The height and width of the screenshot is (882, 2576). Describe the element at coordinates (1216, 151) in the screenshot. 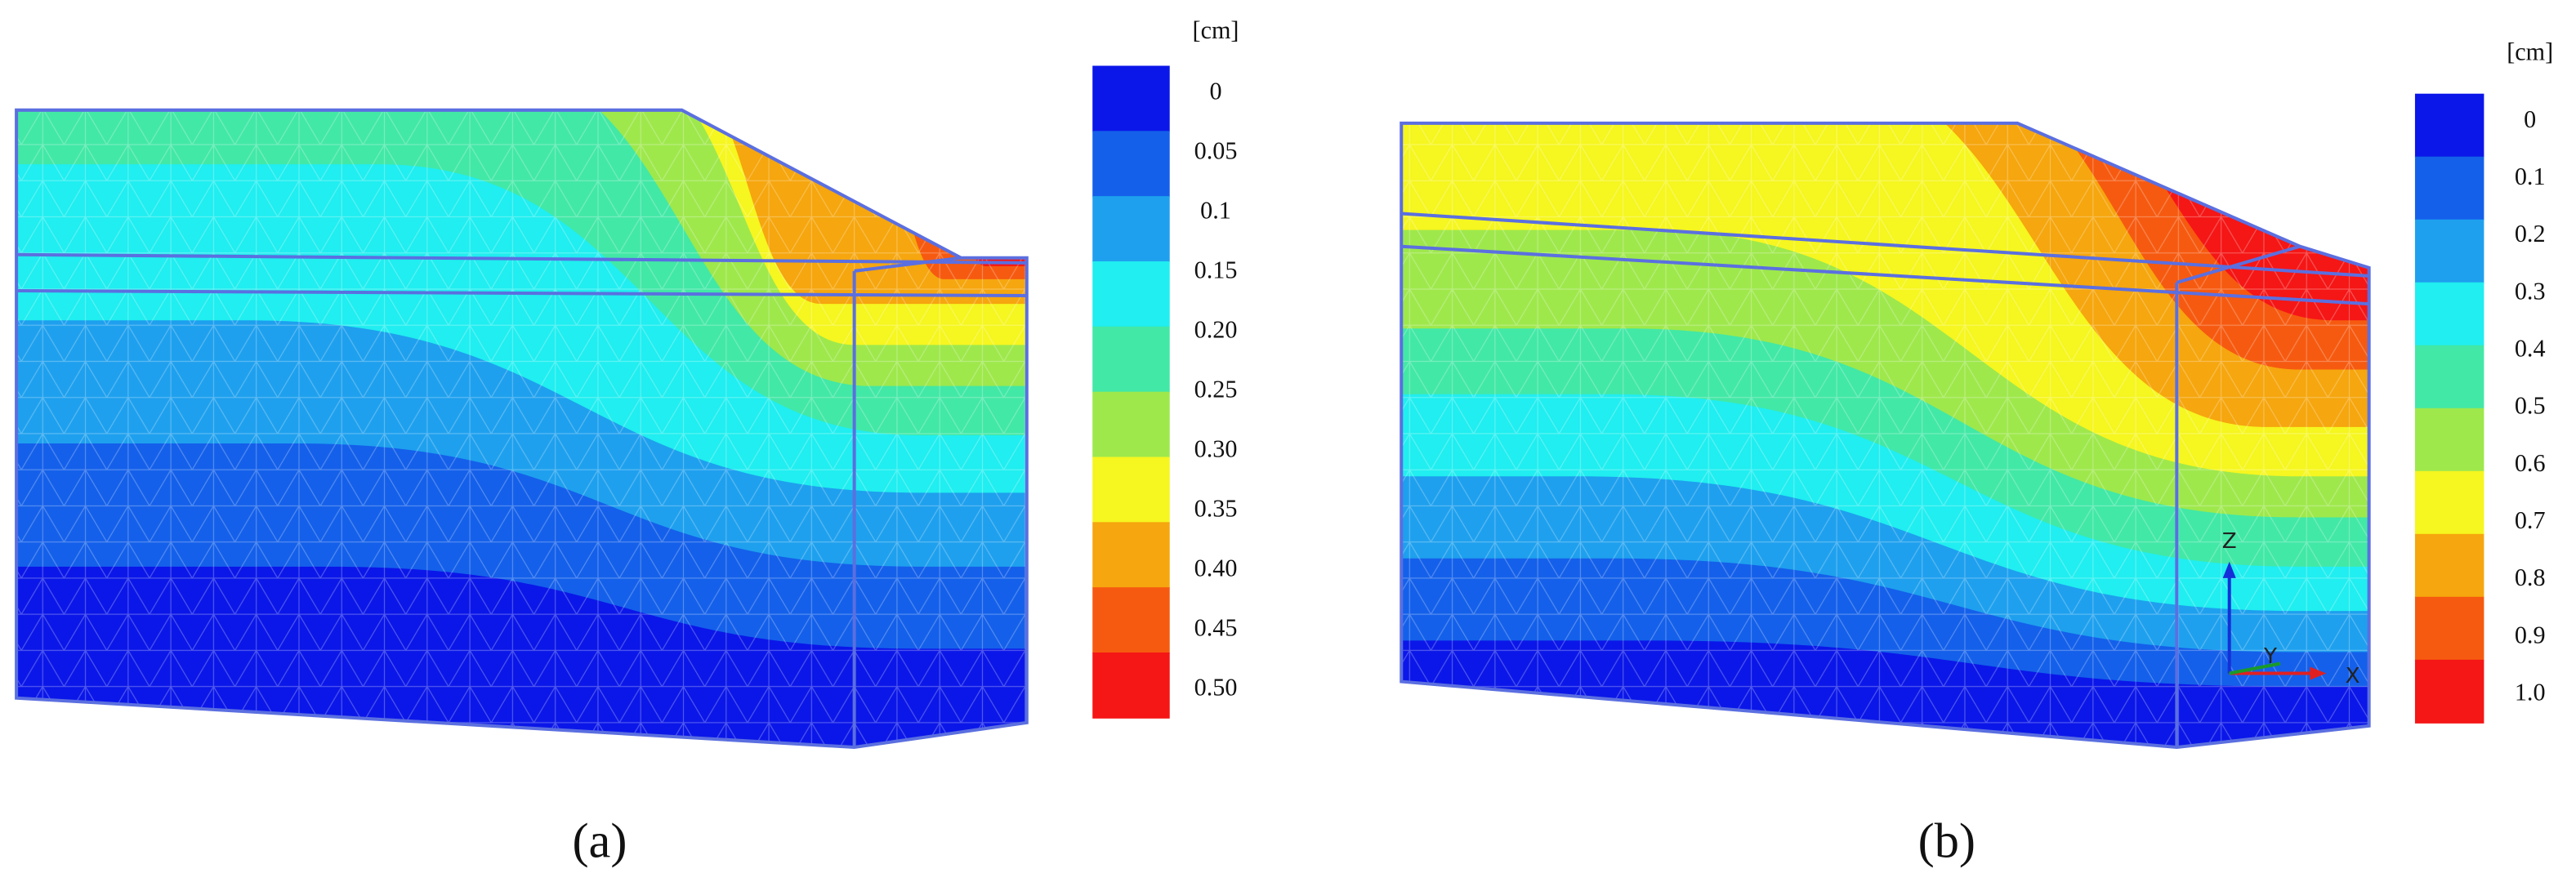

I see `legend-label: 0.05` at that location.